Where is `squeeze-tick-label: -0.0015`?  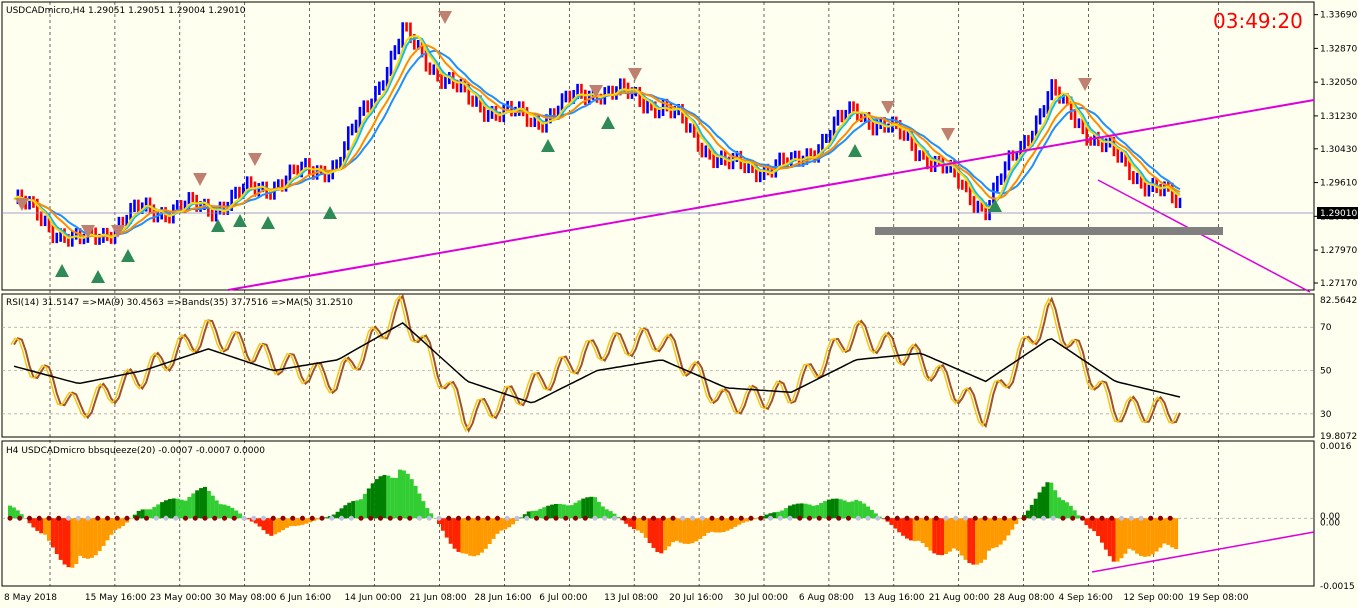 squeeze-tick-label: -0.0015 is located at coordinates (1337, 587).